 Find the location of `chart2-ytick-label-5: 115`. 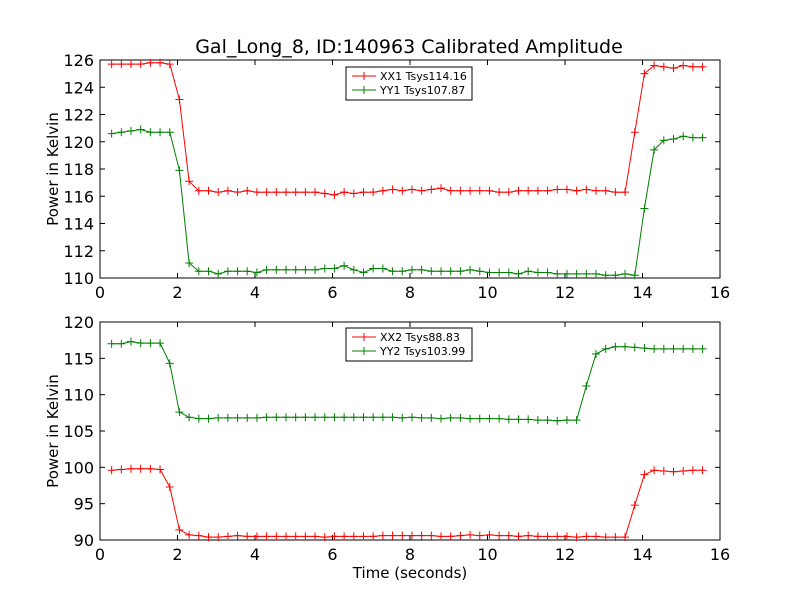

chart2-ytick-label-5: 115 is located at coordinates (78, 358).